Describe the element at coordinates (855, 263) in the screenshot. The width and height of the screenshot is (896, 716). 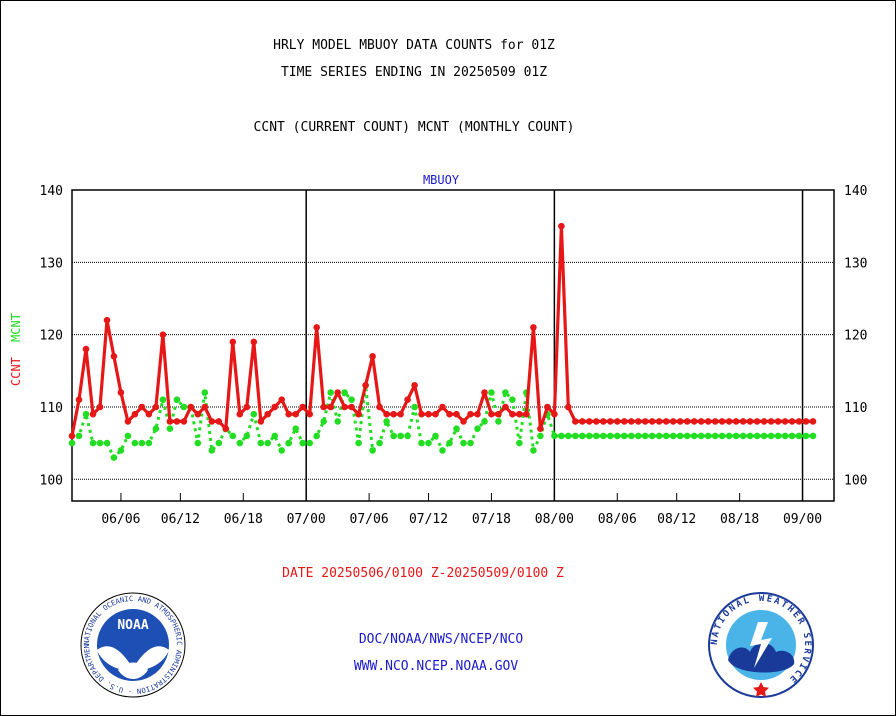
I see `y-tick-label-right: 130` at that location.